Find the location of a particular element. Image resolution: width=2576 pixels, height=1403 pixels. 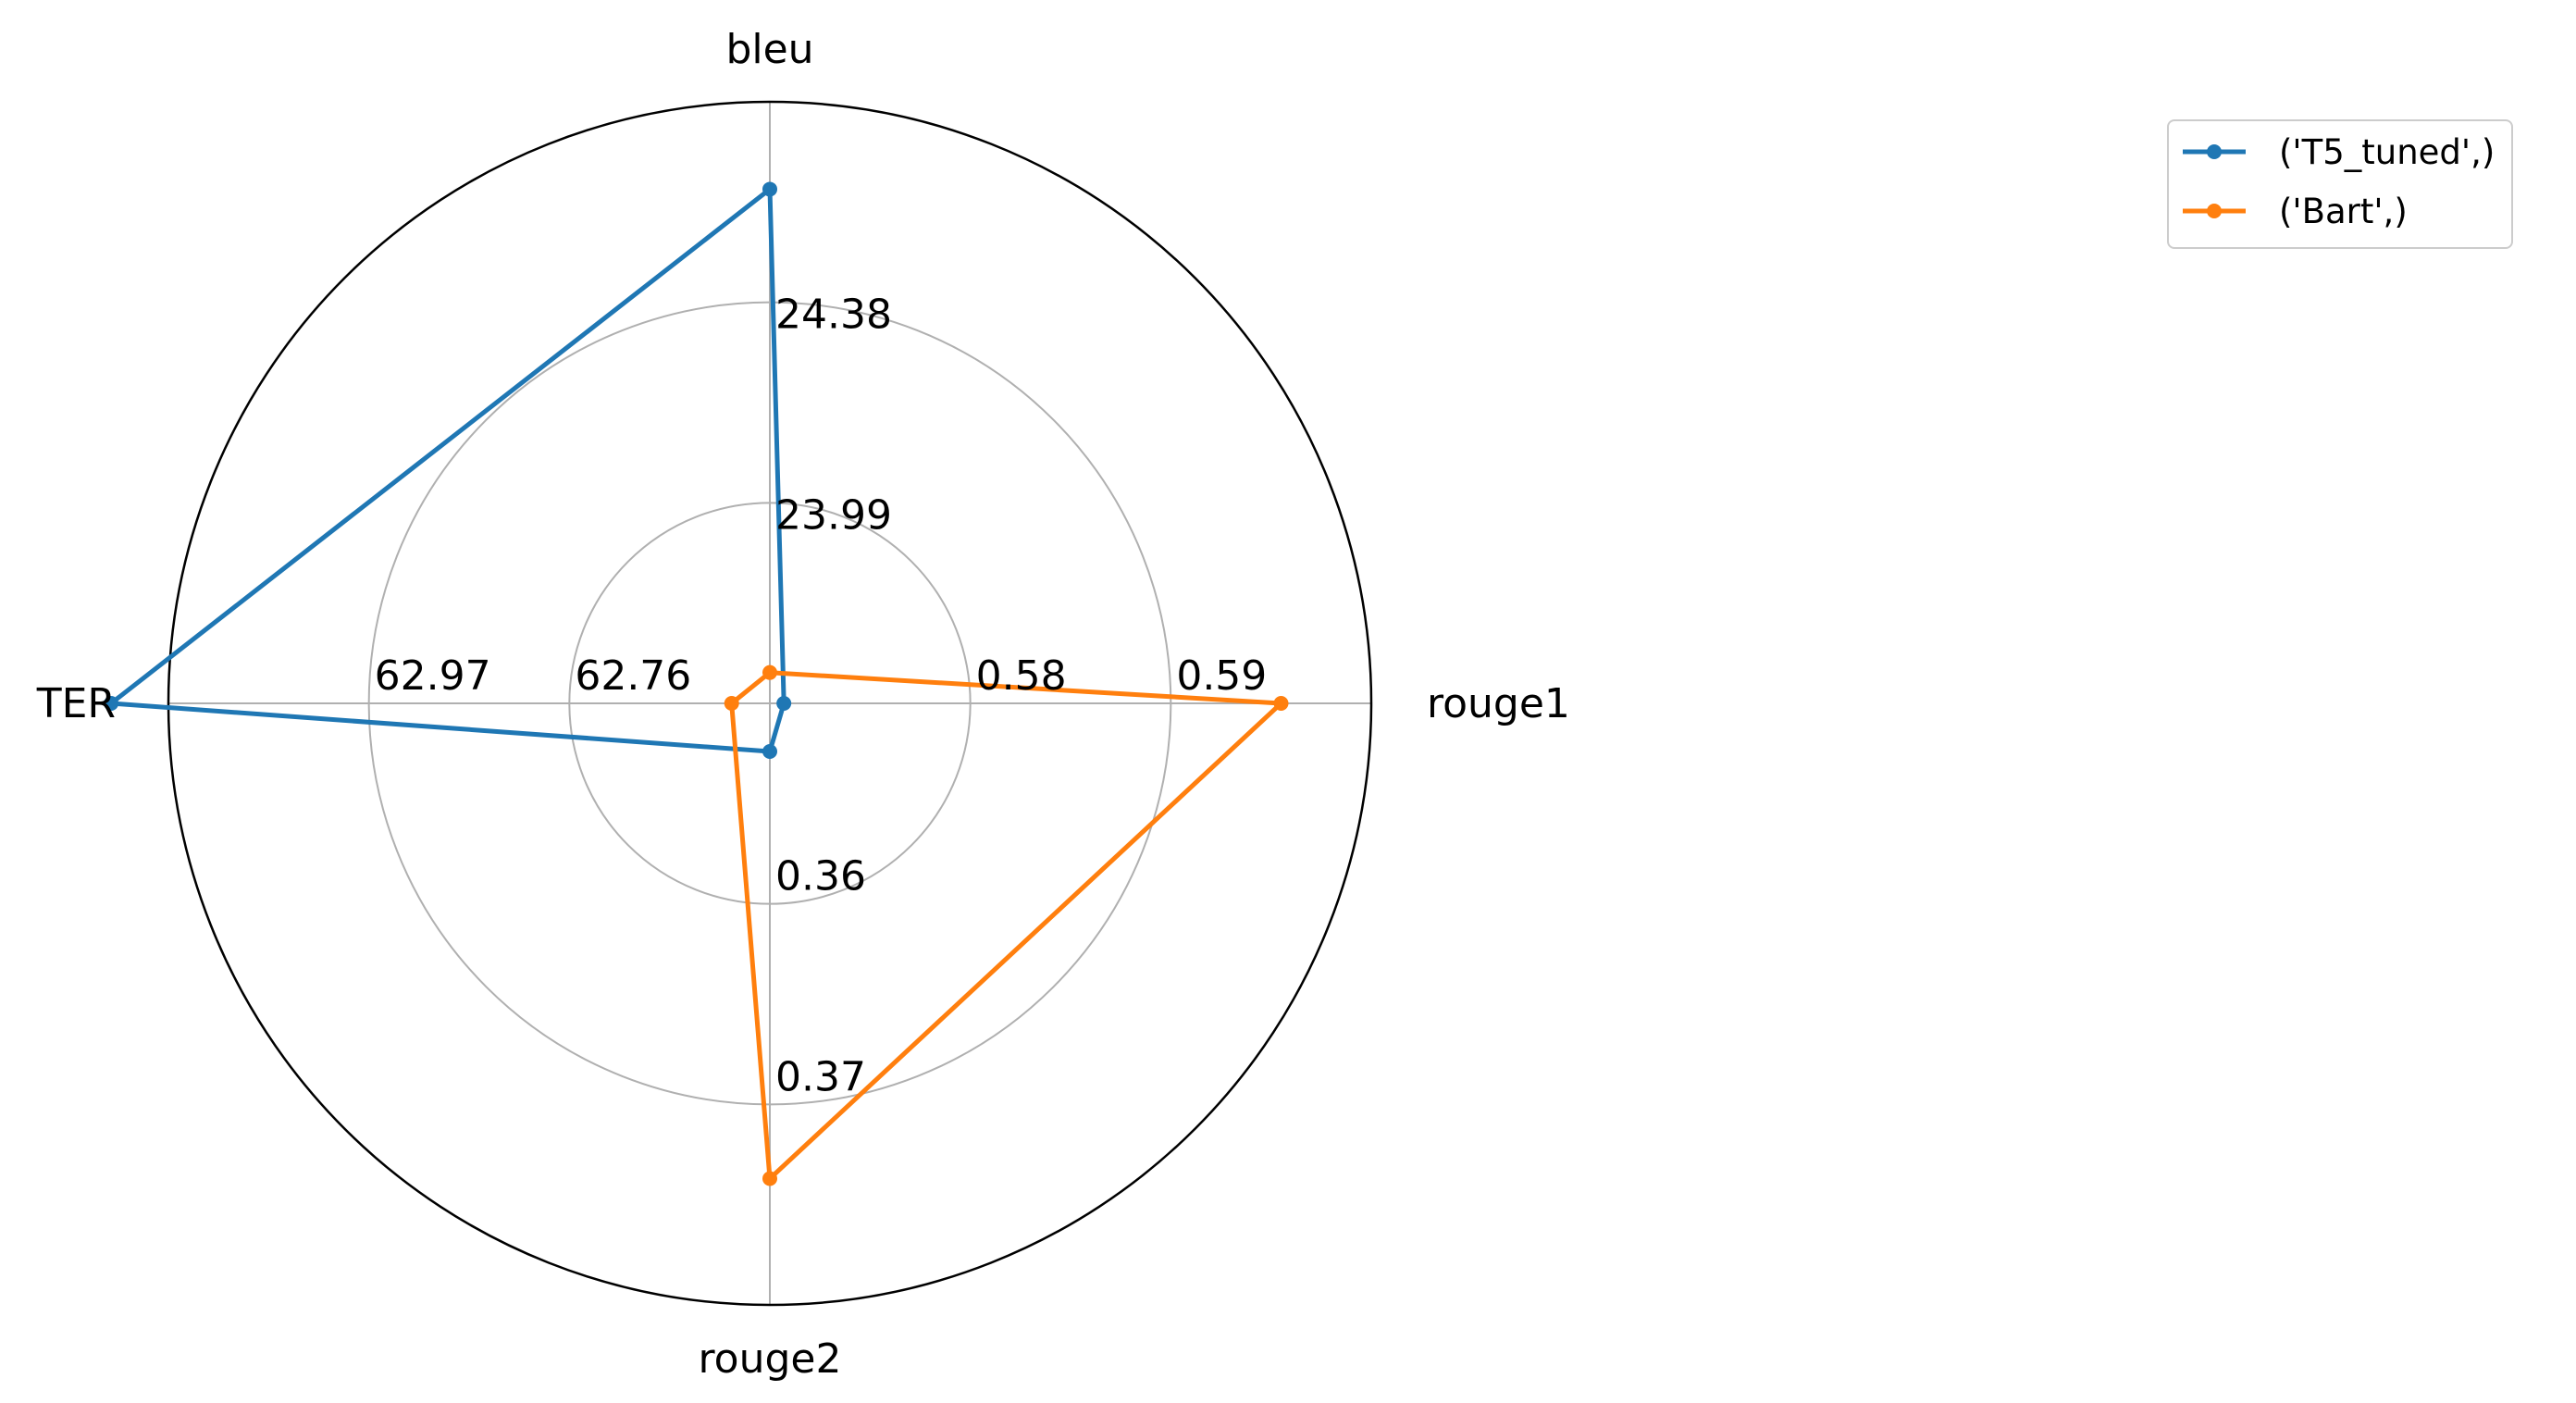

legend-item-0: ('T5_tuned',) is located at coordinates (2339, 152).